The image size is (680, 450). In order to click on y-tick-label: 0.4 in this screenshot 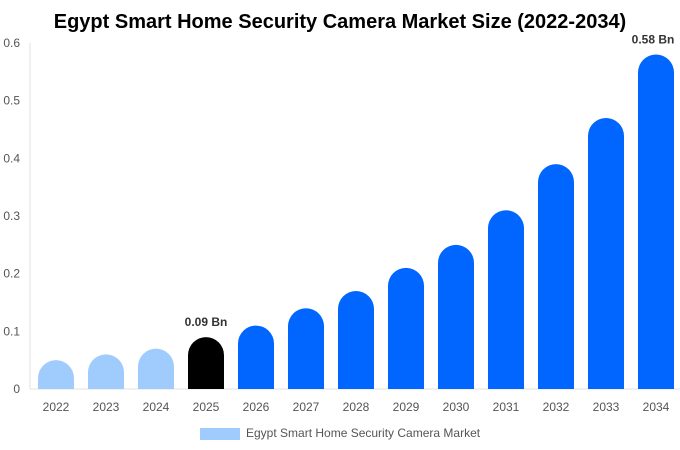, I will do `click(11, 158)`.